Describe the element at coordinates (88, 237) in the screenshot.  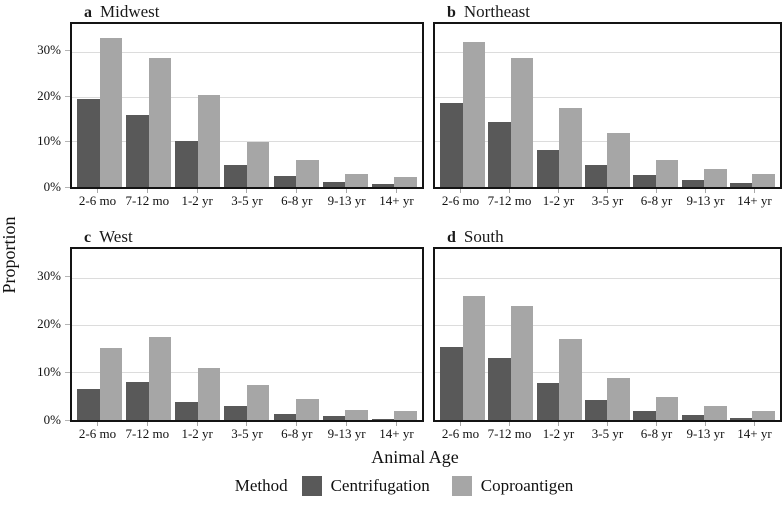
I see `panel-letter: c` at that location.